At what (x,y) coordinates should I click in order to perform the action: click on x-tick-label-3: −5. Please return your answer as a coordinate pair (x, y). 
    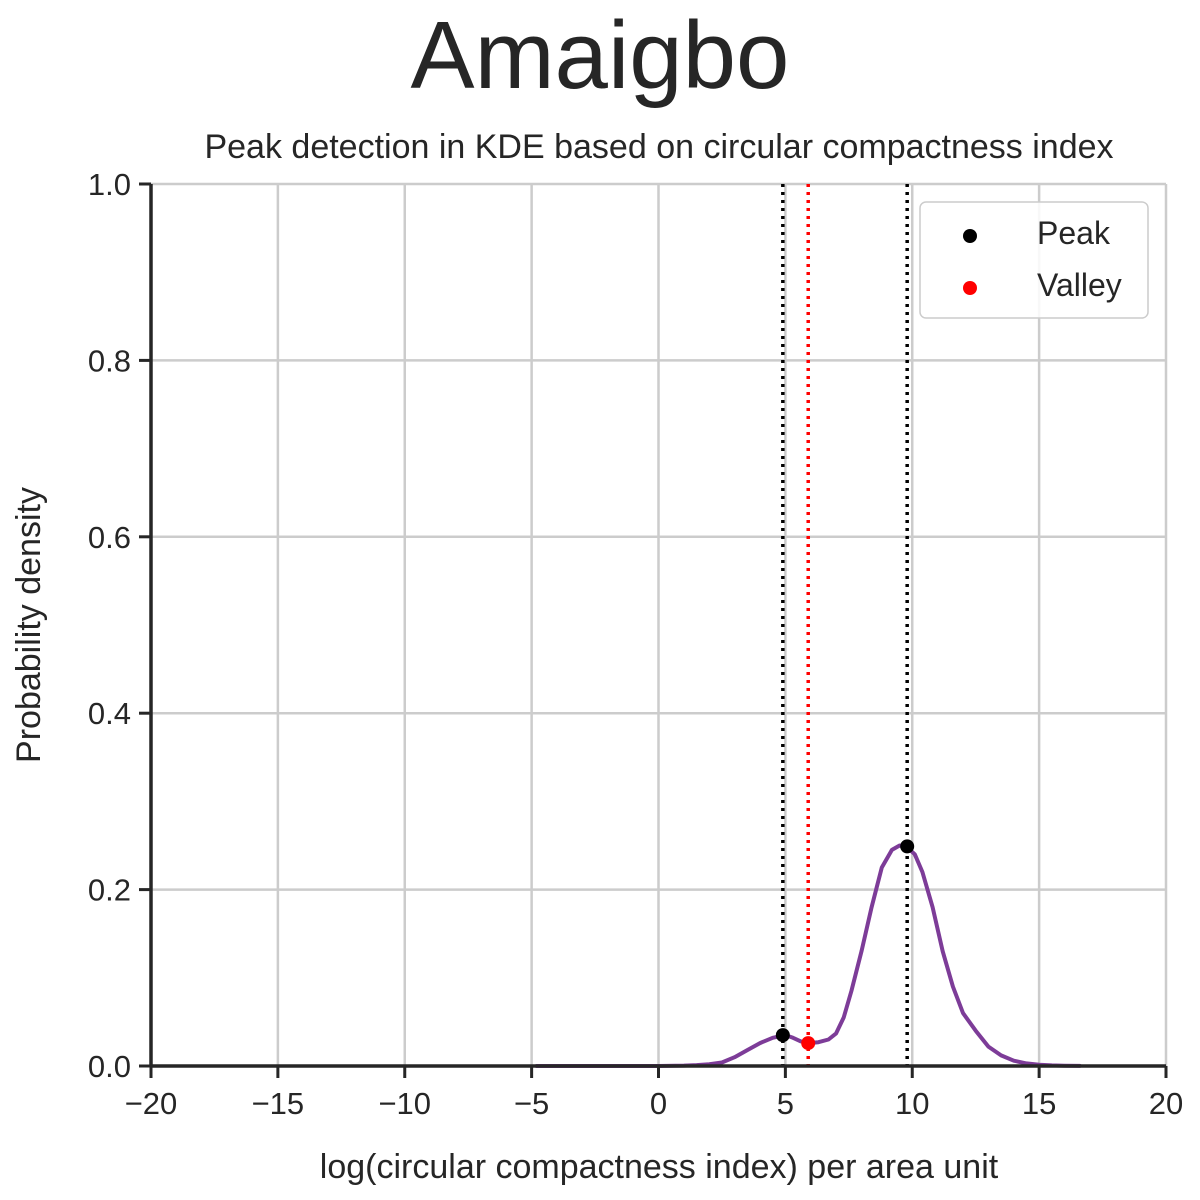
    Looking at the image, I should click on (531, 1103).